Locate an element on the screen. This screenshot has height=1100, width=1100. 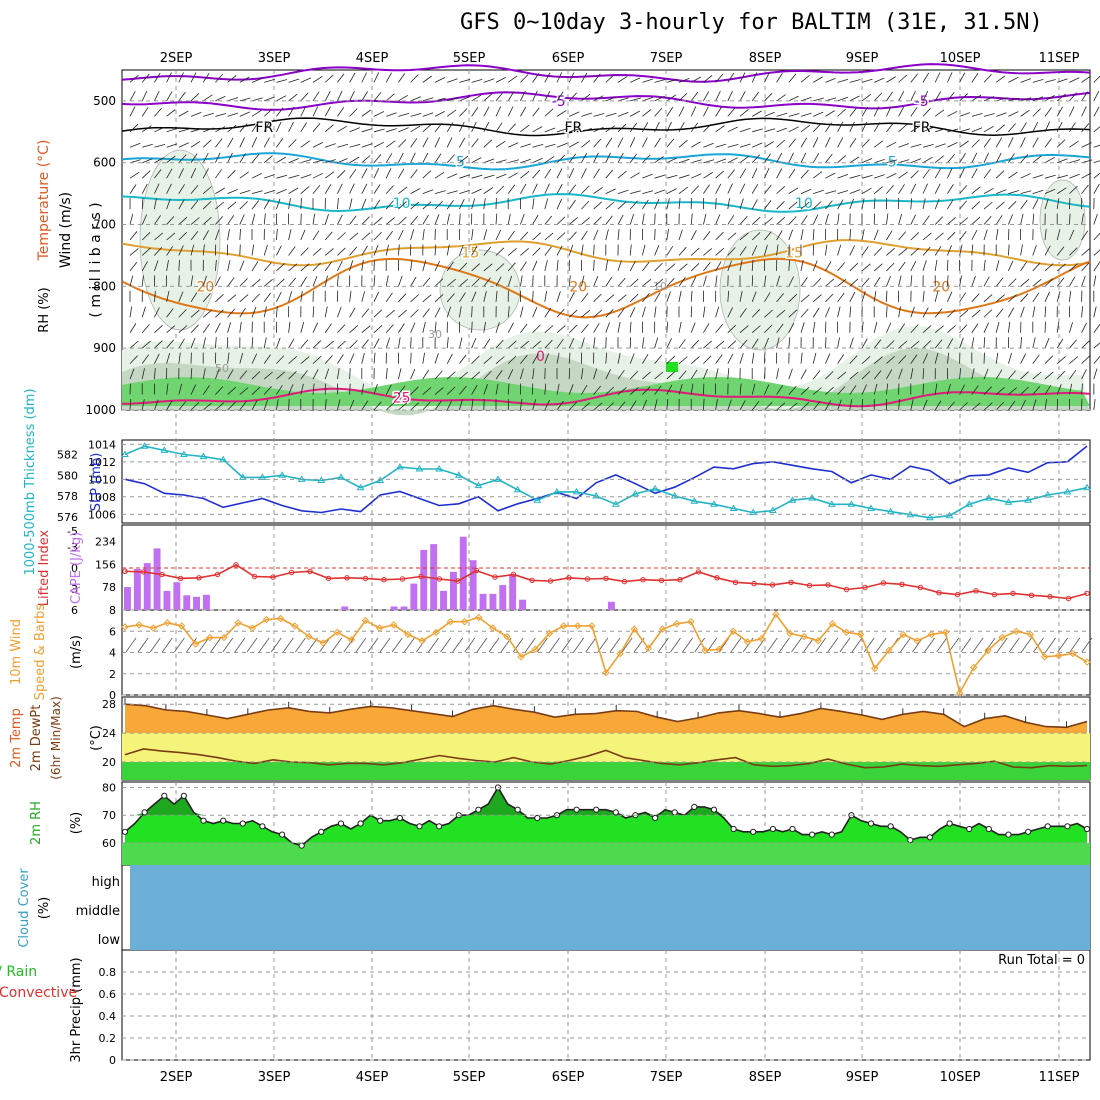
lifted-index-marker is located at coordinates (365, 578).